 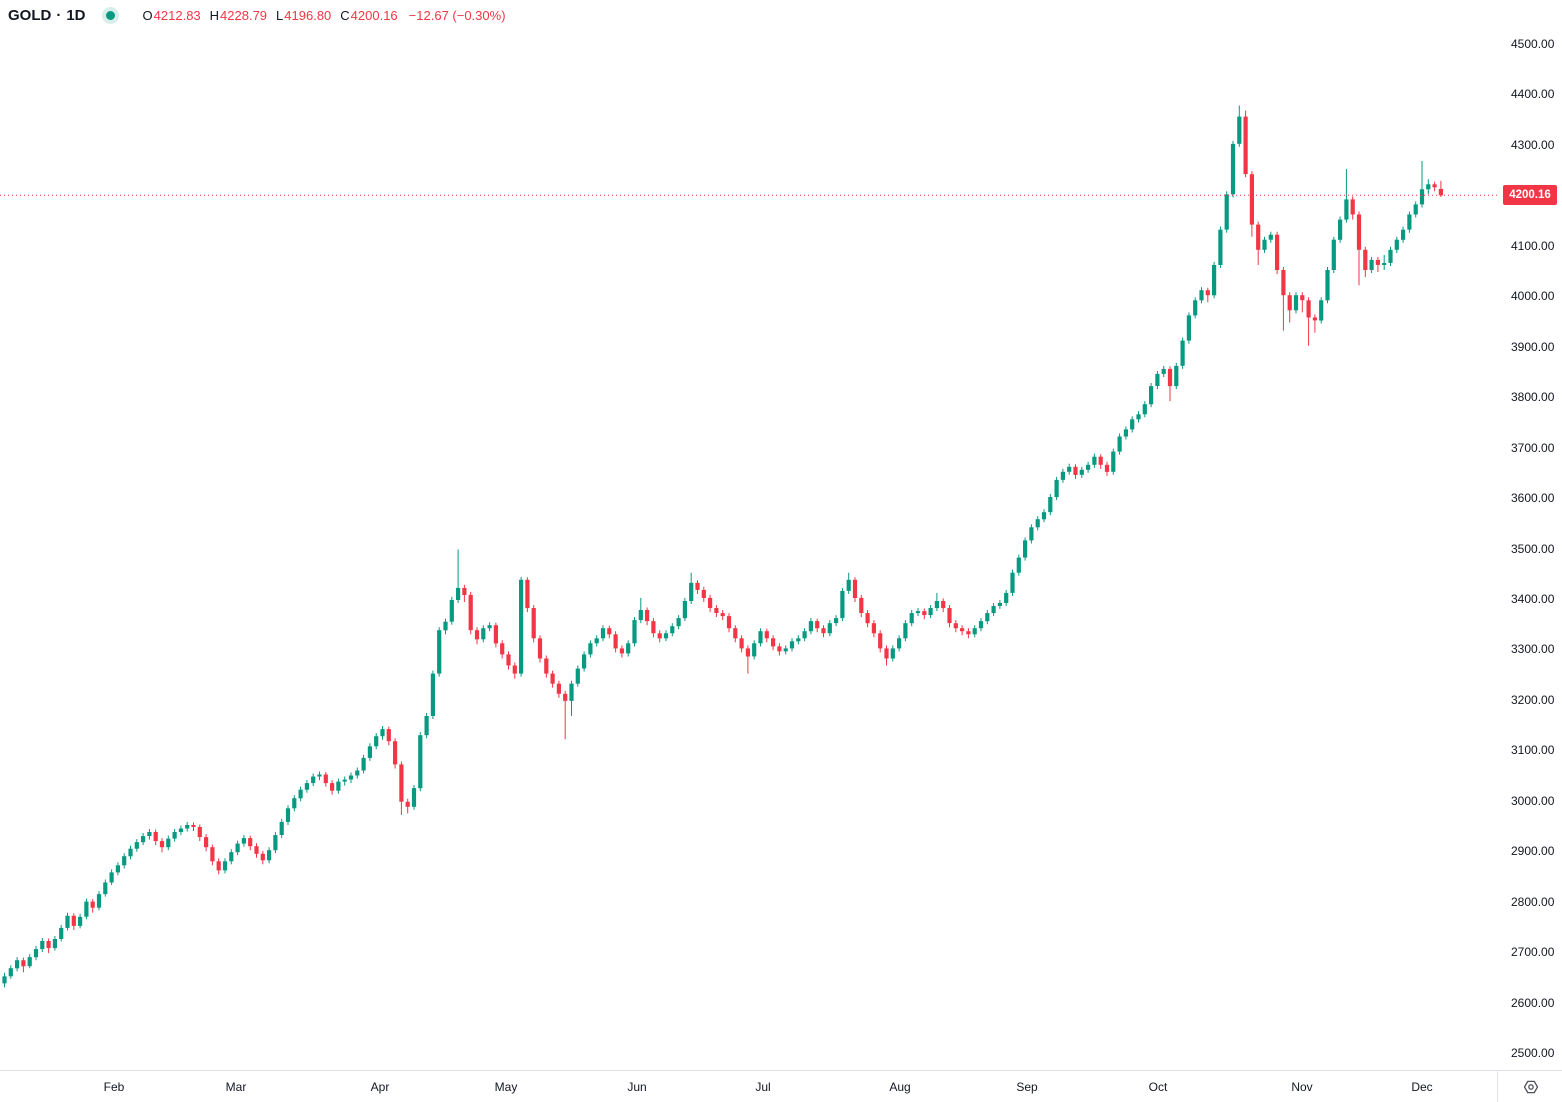 I want to click on change-value: −12.67 (−0.30%), so click(x=457, y=15).